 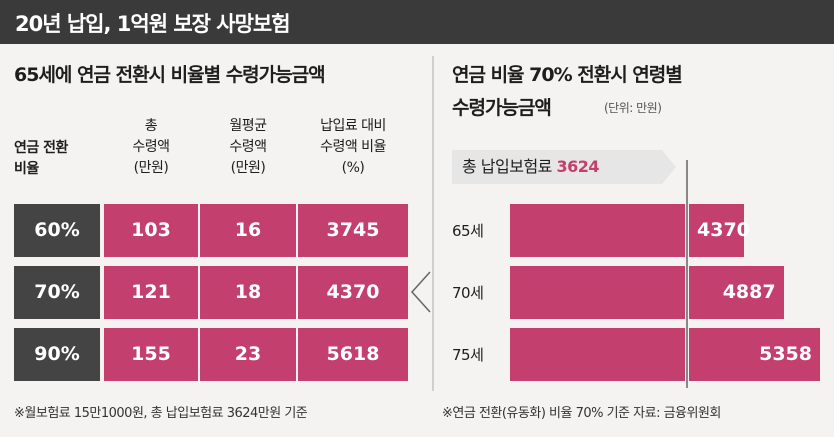 I want to click on callout-arrow-icon, so click(x=669, y=167).